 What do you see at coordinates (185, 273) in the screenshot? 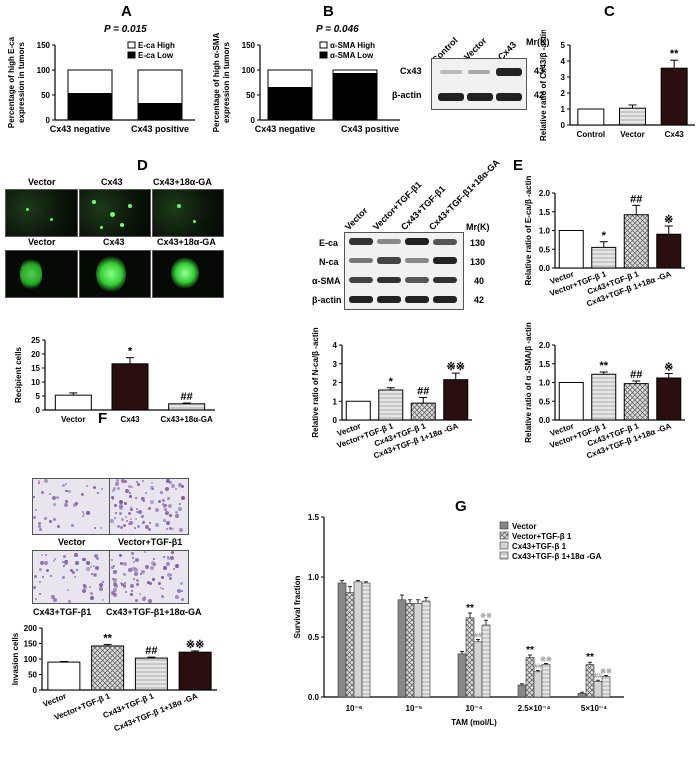
I see `cell-blob` at bounding box center [185, 273].